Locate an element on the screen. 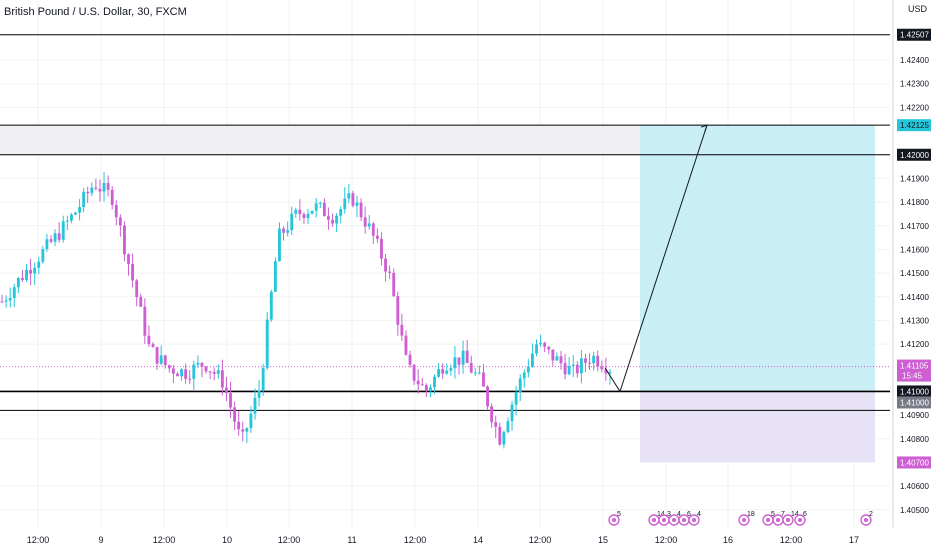 The height and width of the screenshot is (555, 932). projection-line is located at coordinates (656, 259).